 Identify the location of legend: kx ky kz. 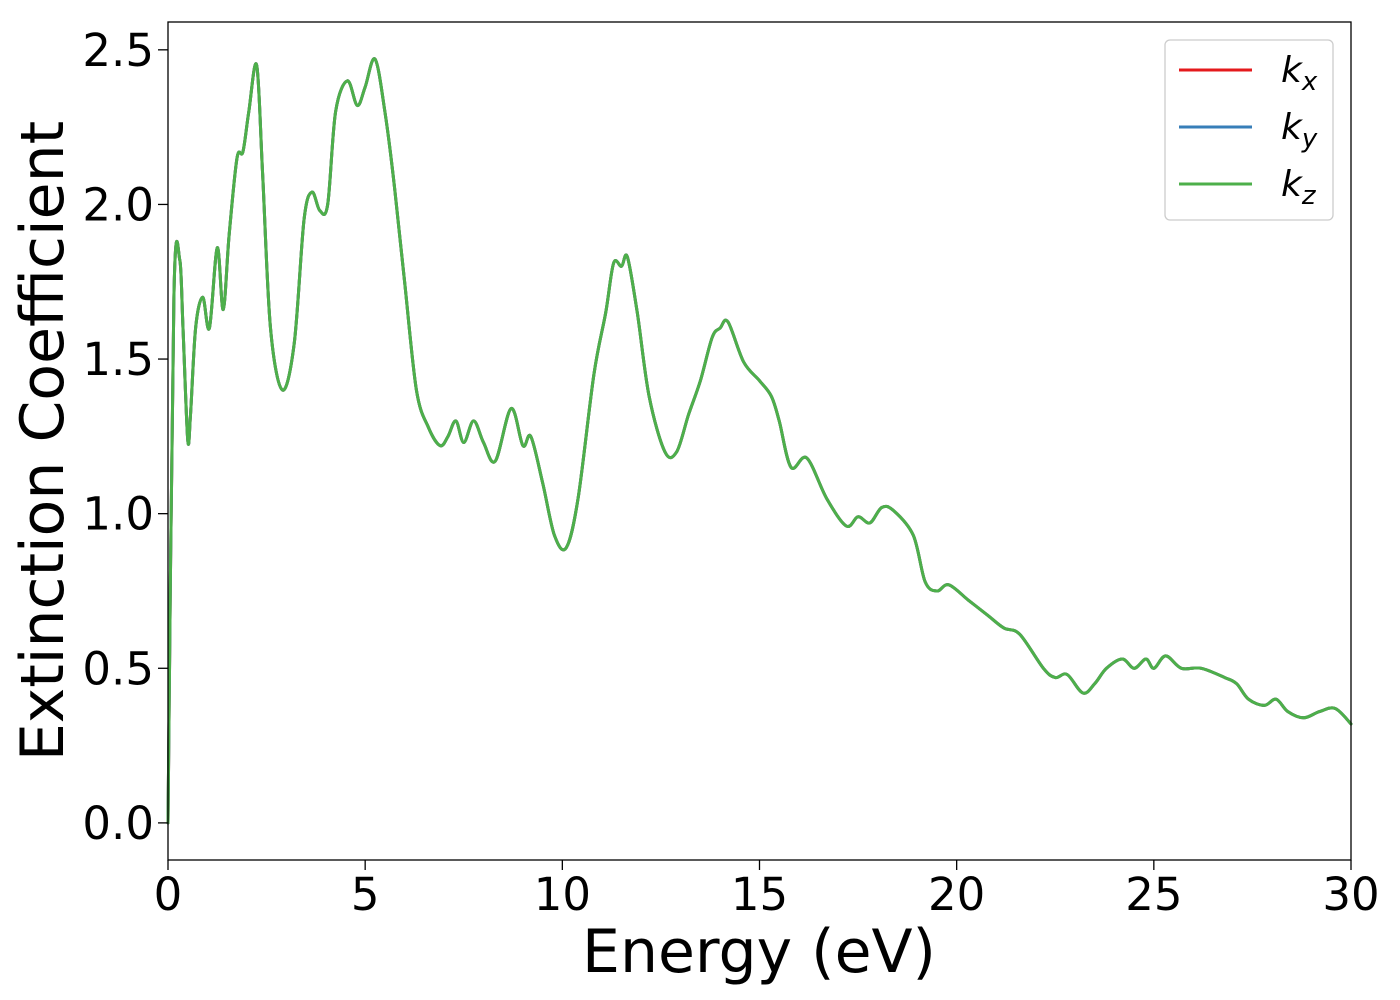
(1249, 130).